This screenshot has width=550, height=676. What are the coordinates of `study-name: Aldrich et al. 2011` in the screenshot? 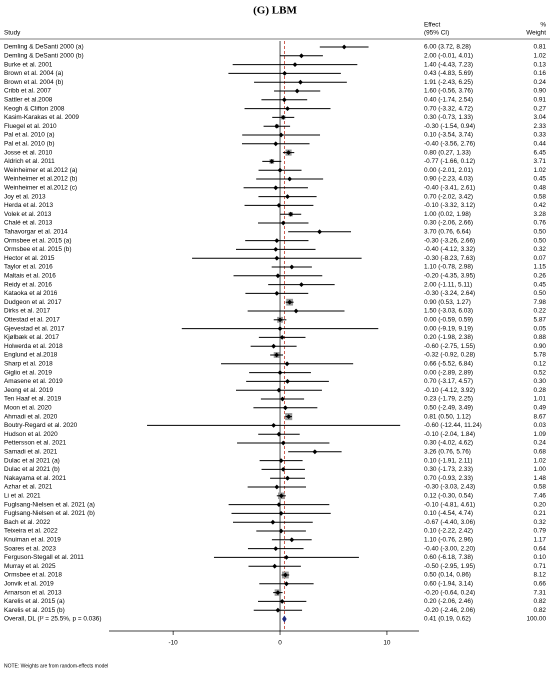 It's located at (29, 161).